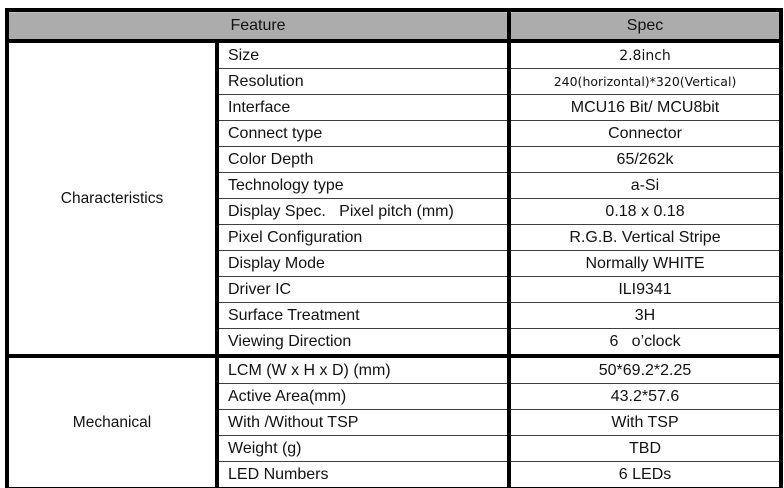 The width and height of the screenshot is (784, 488). Describe the element at coordinates (645, 396) in the screenshot. I see `spec-cell: 43.2*57.6` at that location.